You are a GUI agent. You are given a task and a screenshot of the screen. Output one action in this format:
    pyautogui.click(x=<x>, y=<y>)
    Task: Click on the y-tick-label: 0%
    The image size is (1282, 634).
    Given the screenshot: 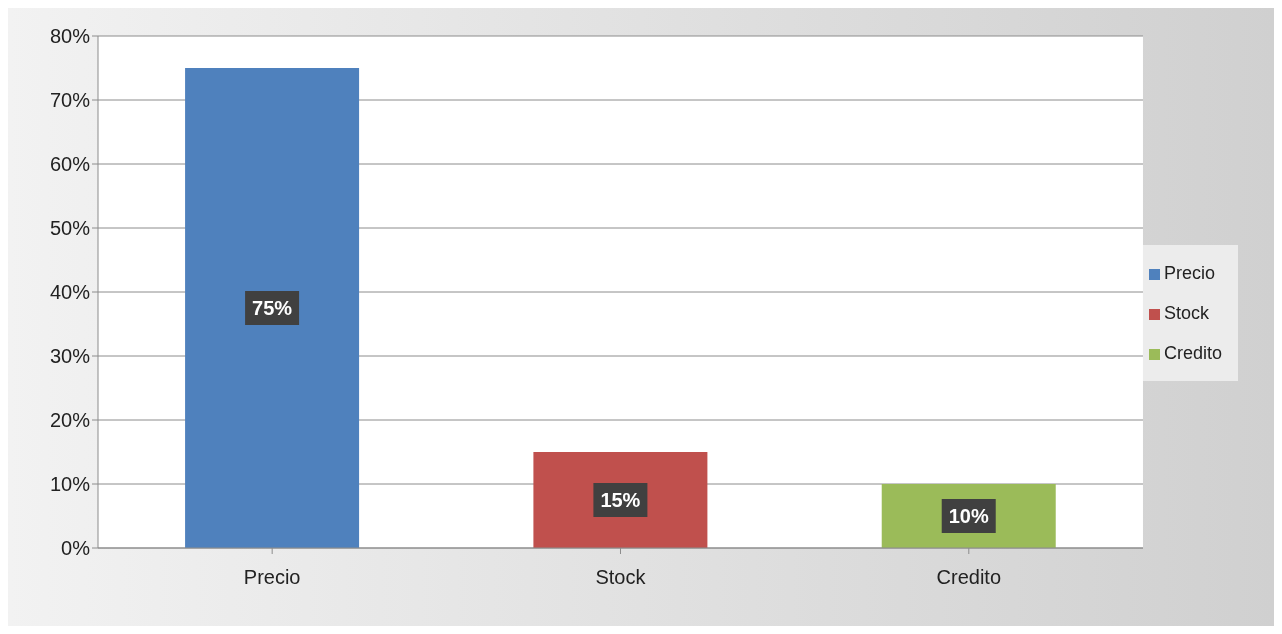 What is the action you would take?
    pyautogui.click(x=76, y=548)
    